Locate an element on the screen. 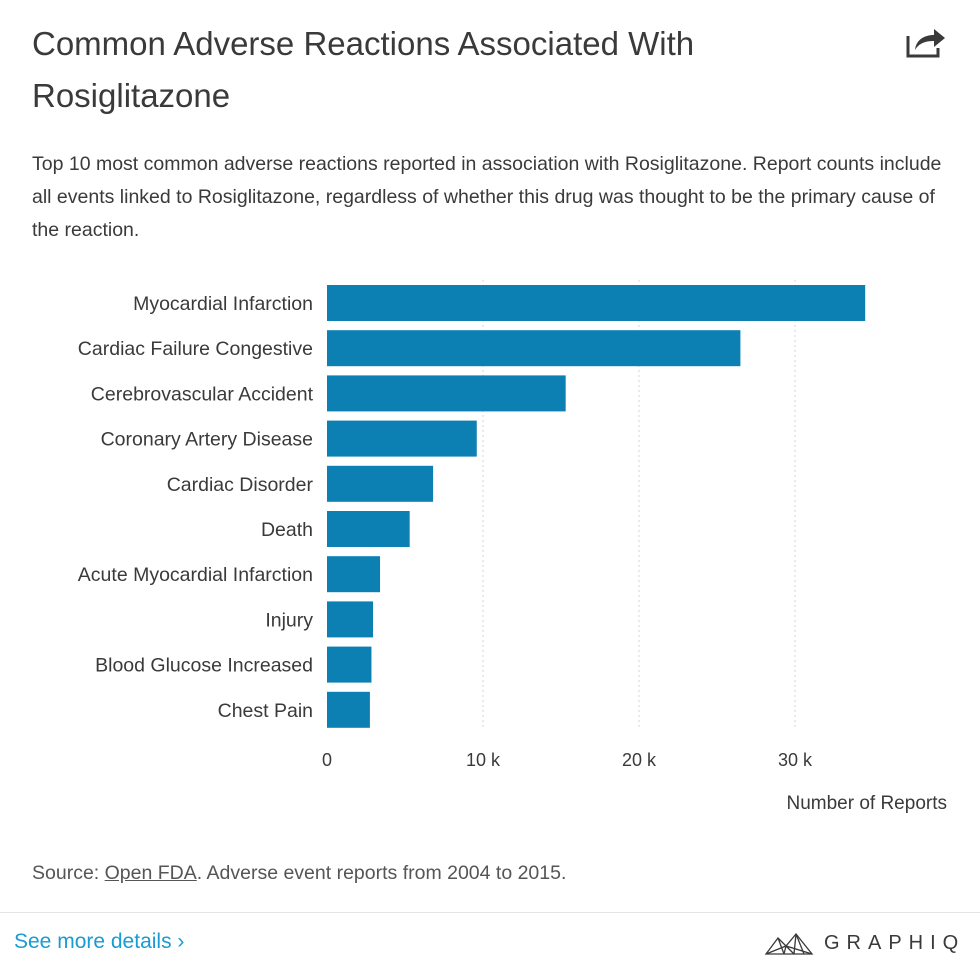 The width and height of the screenshot is (980, 968). graphiq-logo-icon is located at coordinates (789, 943).